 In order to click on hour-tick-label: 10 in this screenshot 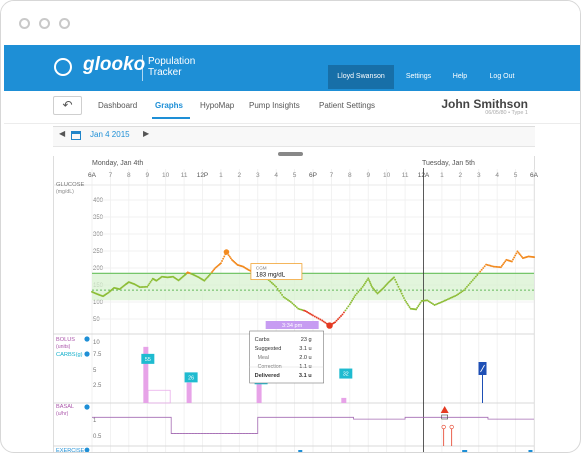, I will do `click(387, 175)`.